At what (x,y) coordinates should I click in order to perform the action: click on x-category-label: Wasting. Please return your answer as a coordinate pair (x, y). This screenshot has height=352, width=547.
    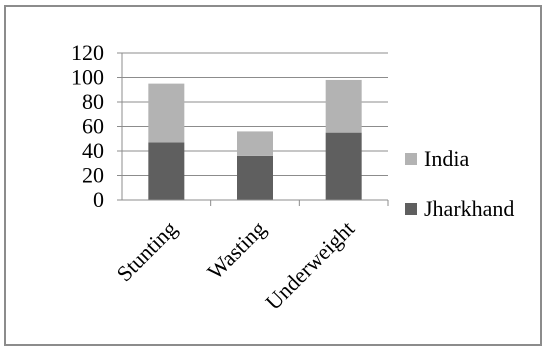
    Looking at the image, I should click on (236, 250).